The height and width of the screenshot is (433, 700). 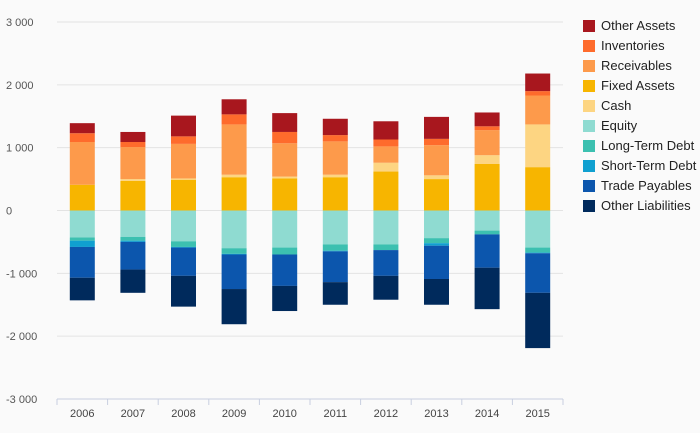 I want to click on legend-item: Cash, so click(x=607, y=105).